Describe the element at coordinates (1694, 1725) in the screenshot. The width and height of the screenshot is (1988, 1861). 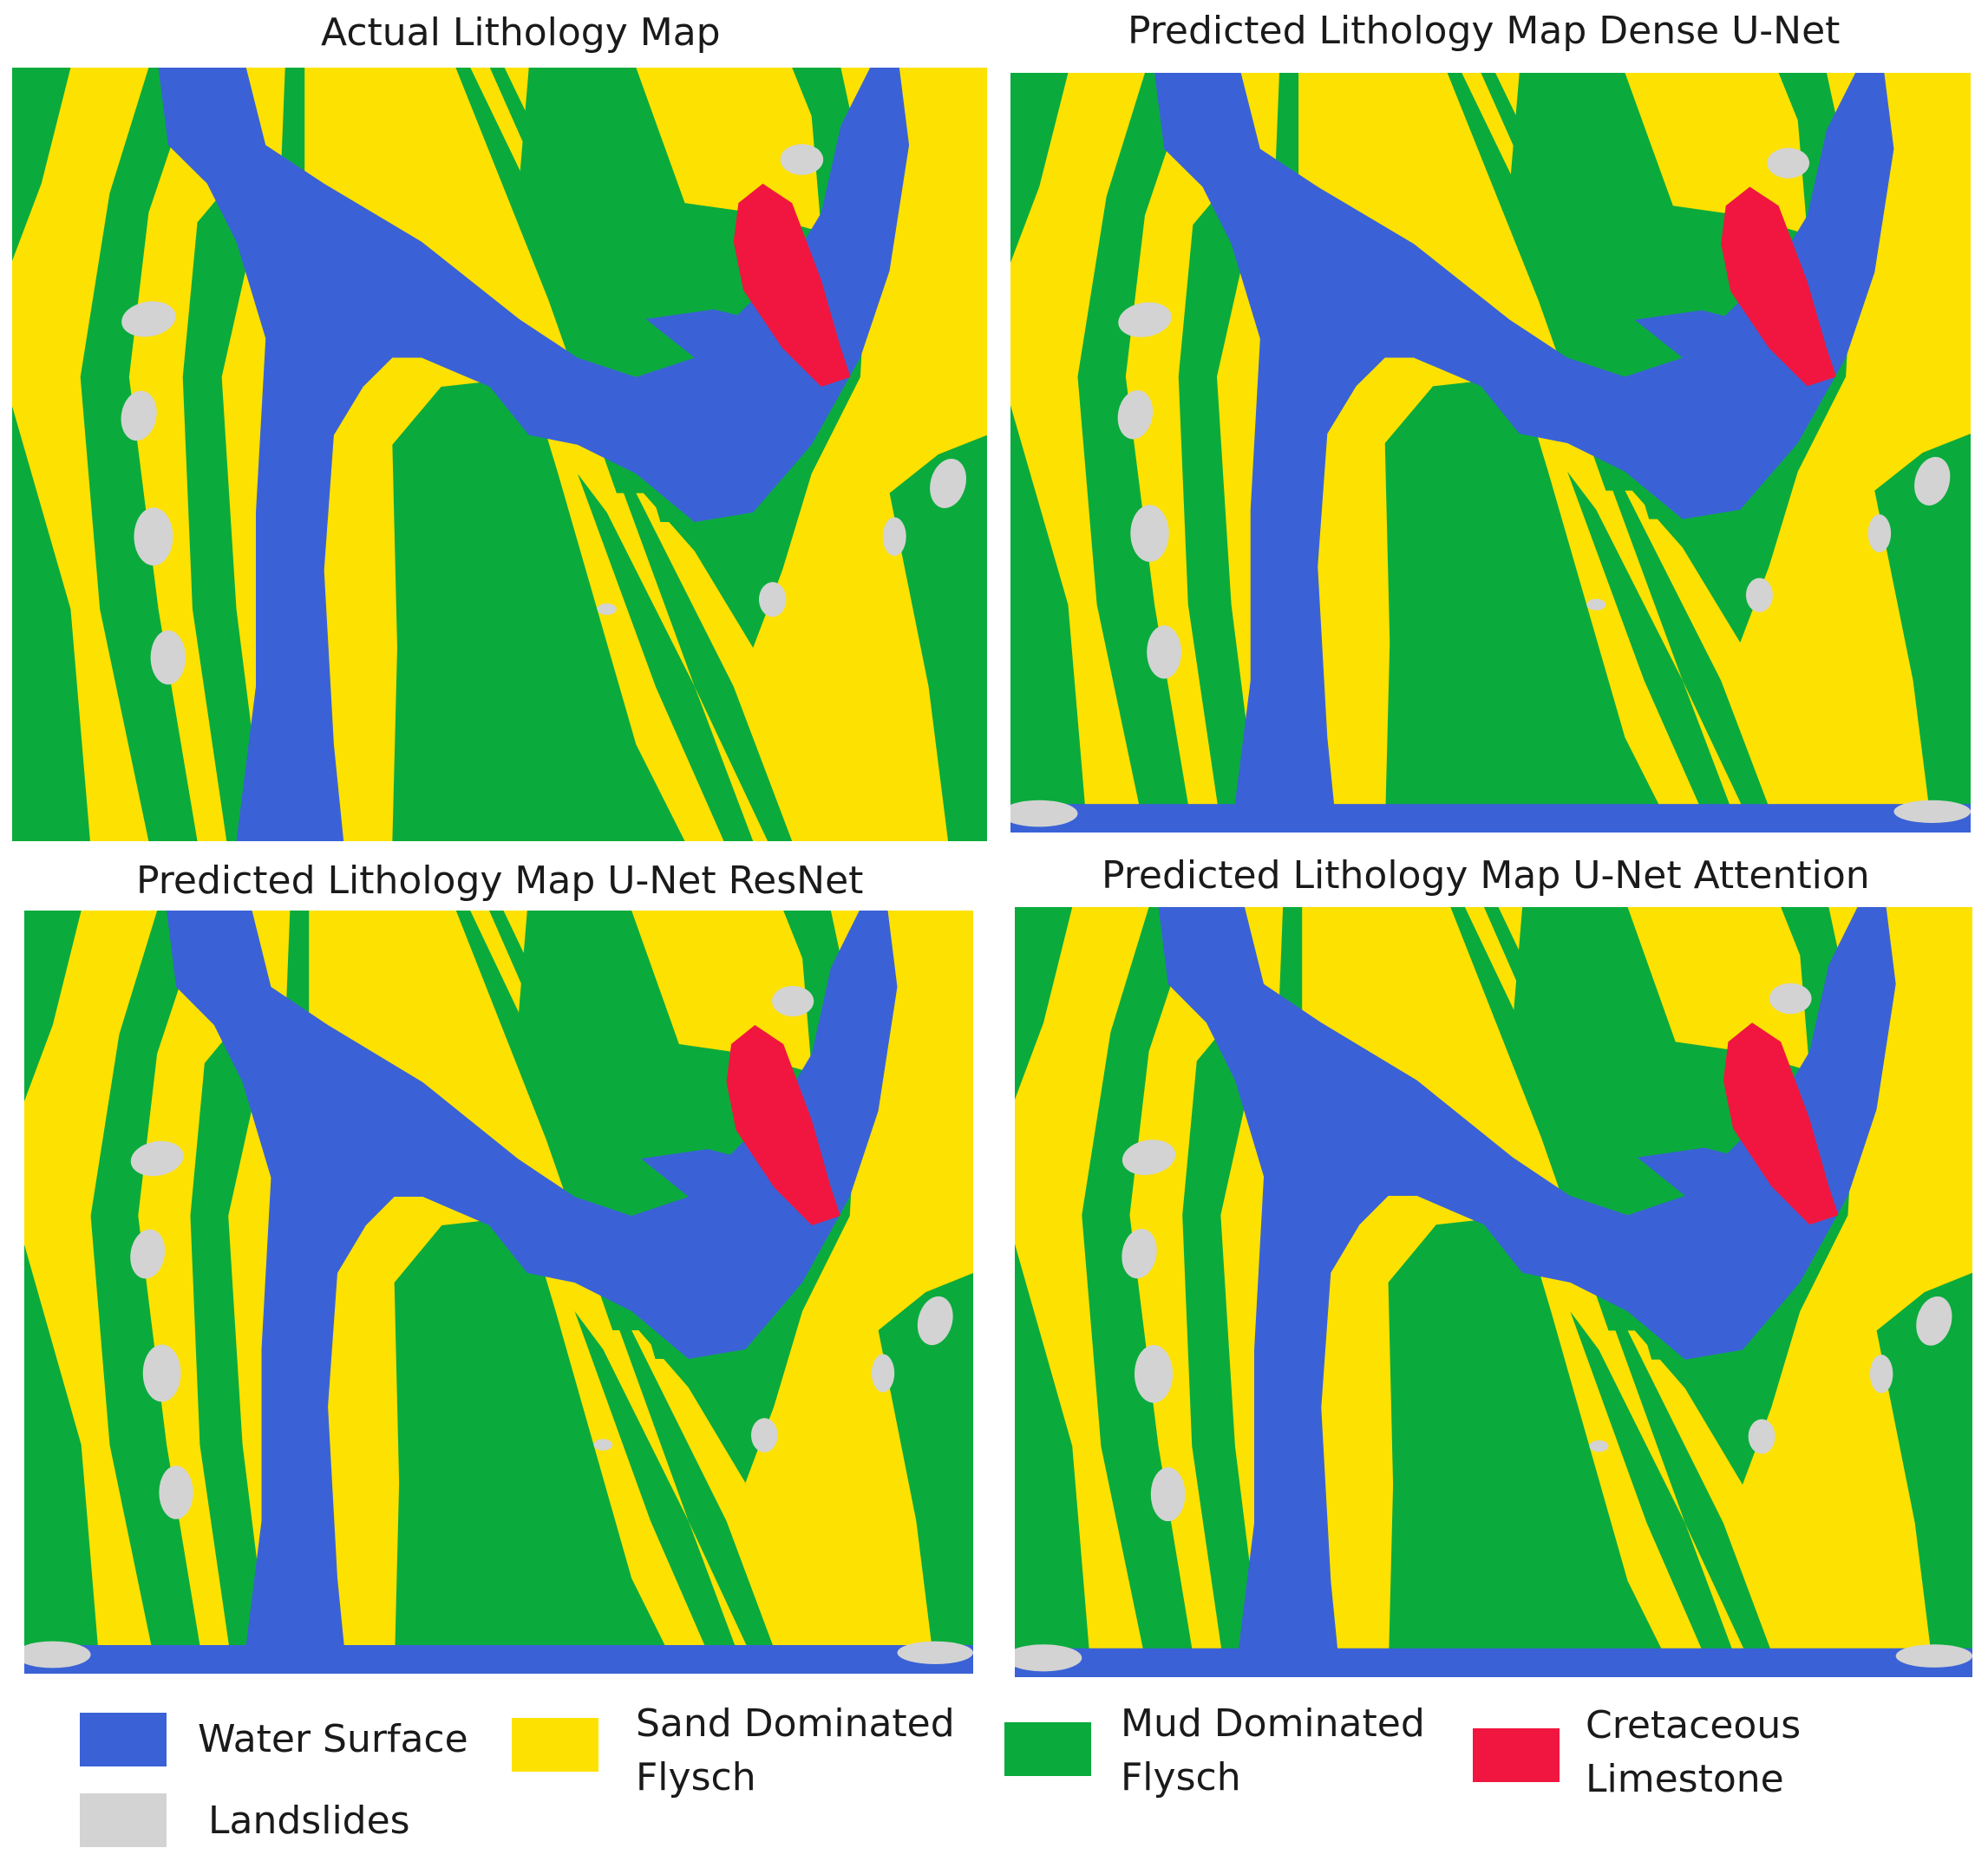
I see `legend-label-cretaceous-limestone-1: Cretaceous` at that location.